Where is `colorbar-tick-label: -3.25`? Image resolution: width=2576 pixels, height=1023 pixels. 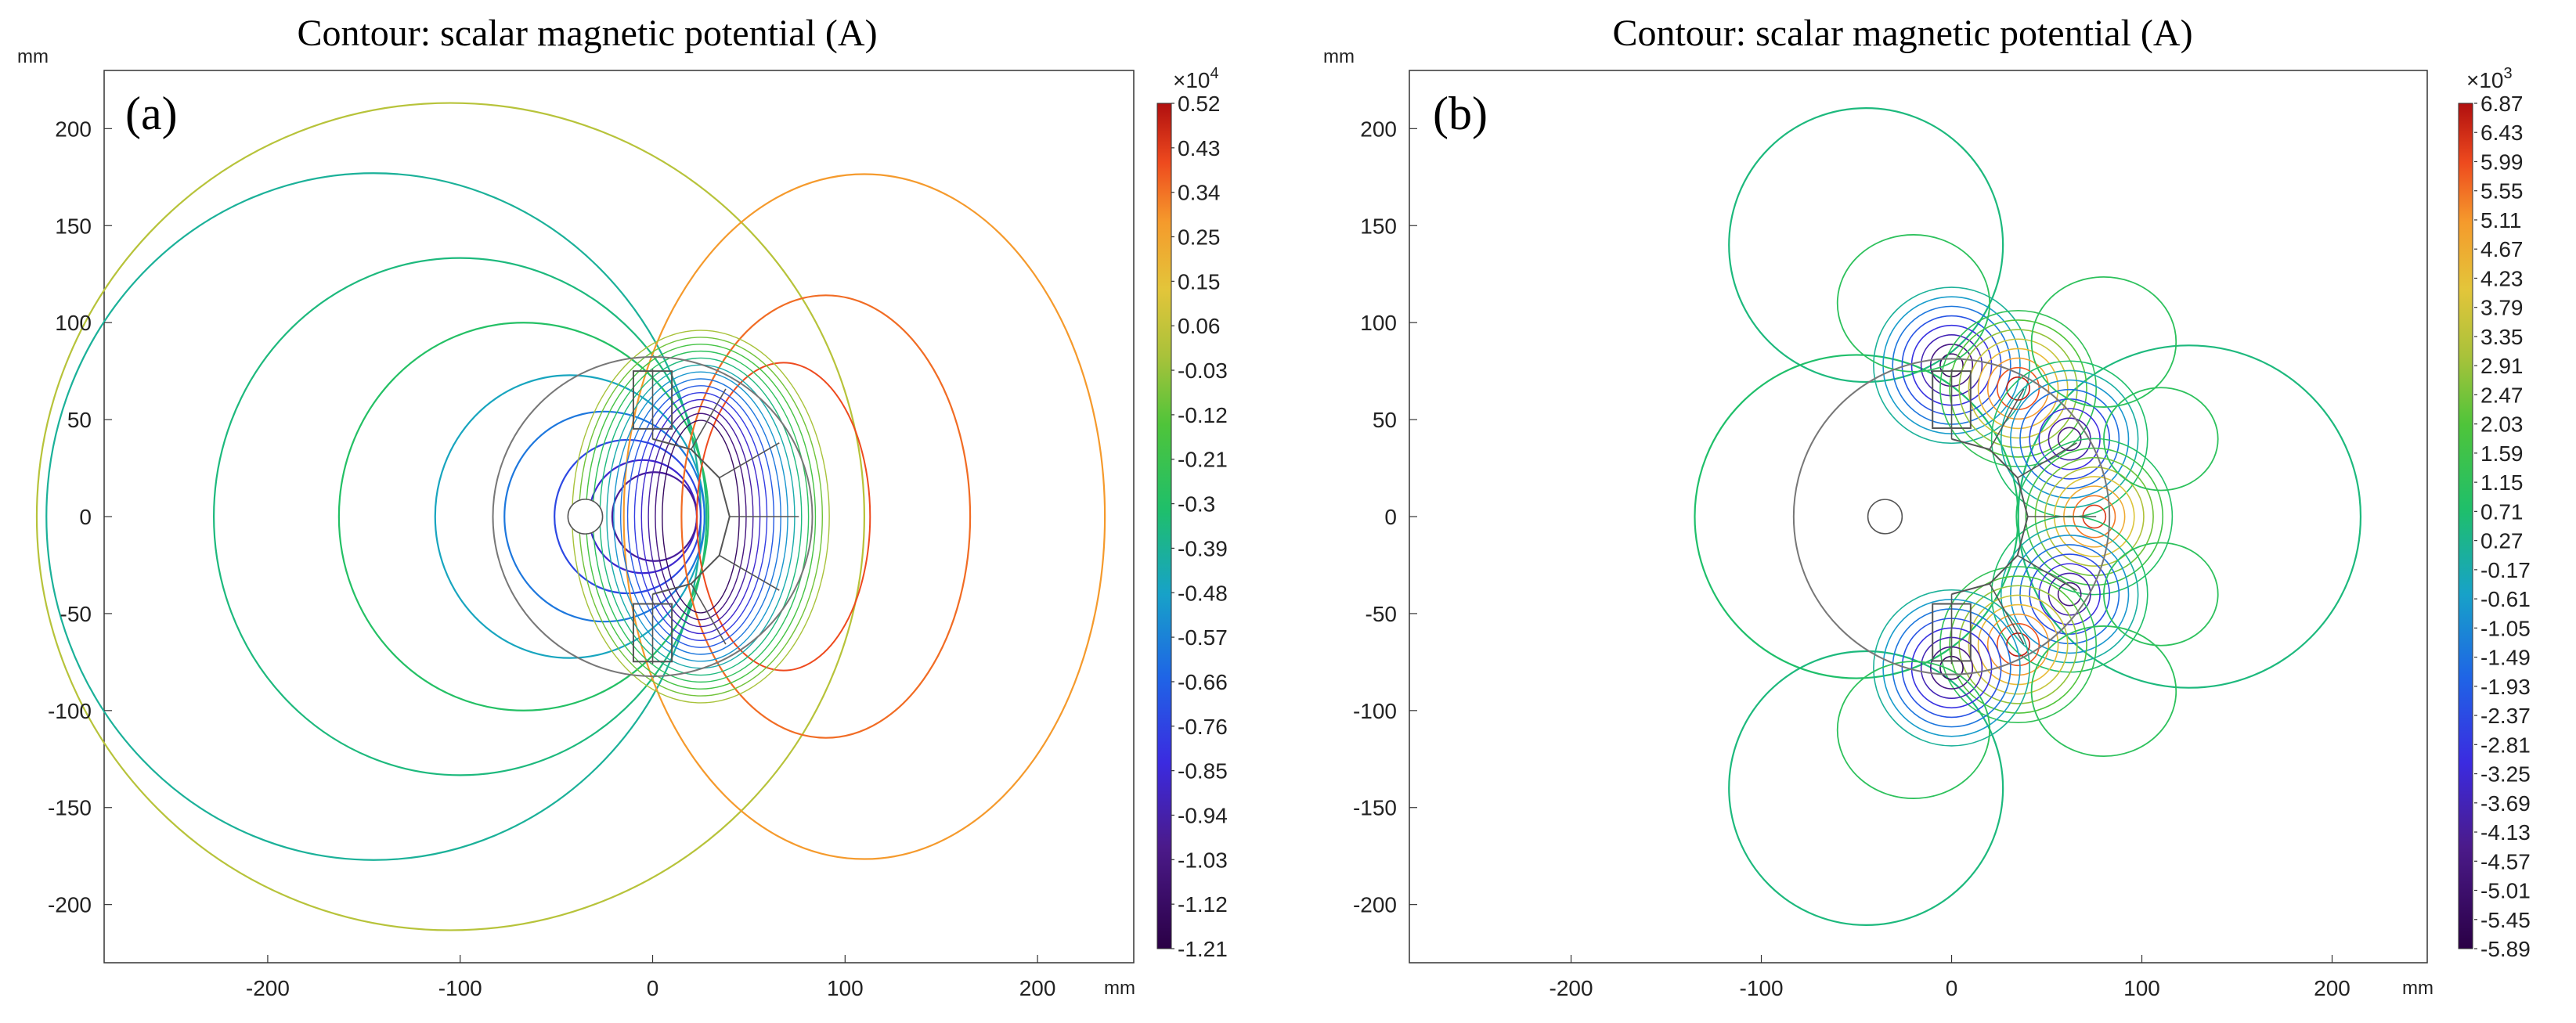
colorbar-tick-label: -3.25 is located at coordinates (2505, 774).